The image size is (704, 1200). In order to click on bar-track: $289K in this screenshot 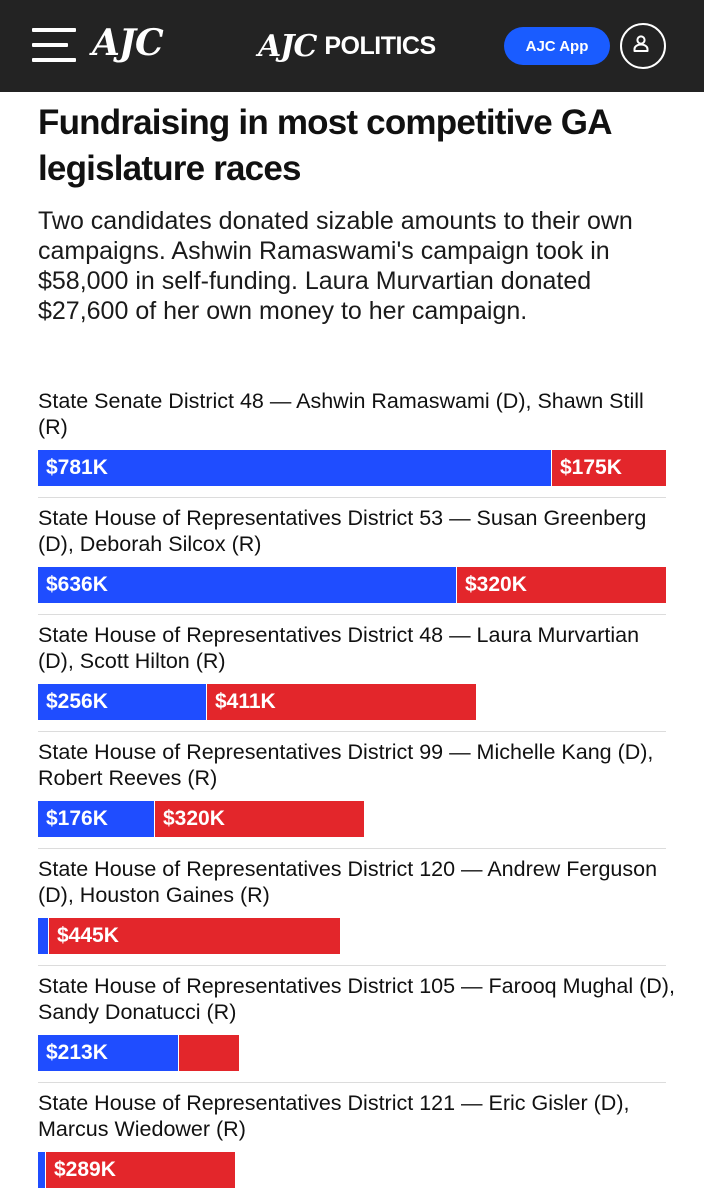, I will do `click(358, 1170)`.